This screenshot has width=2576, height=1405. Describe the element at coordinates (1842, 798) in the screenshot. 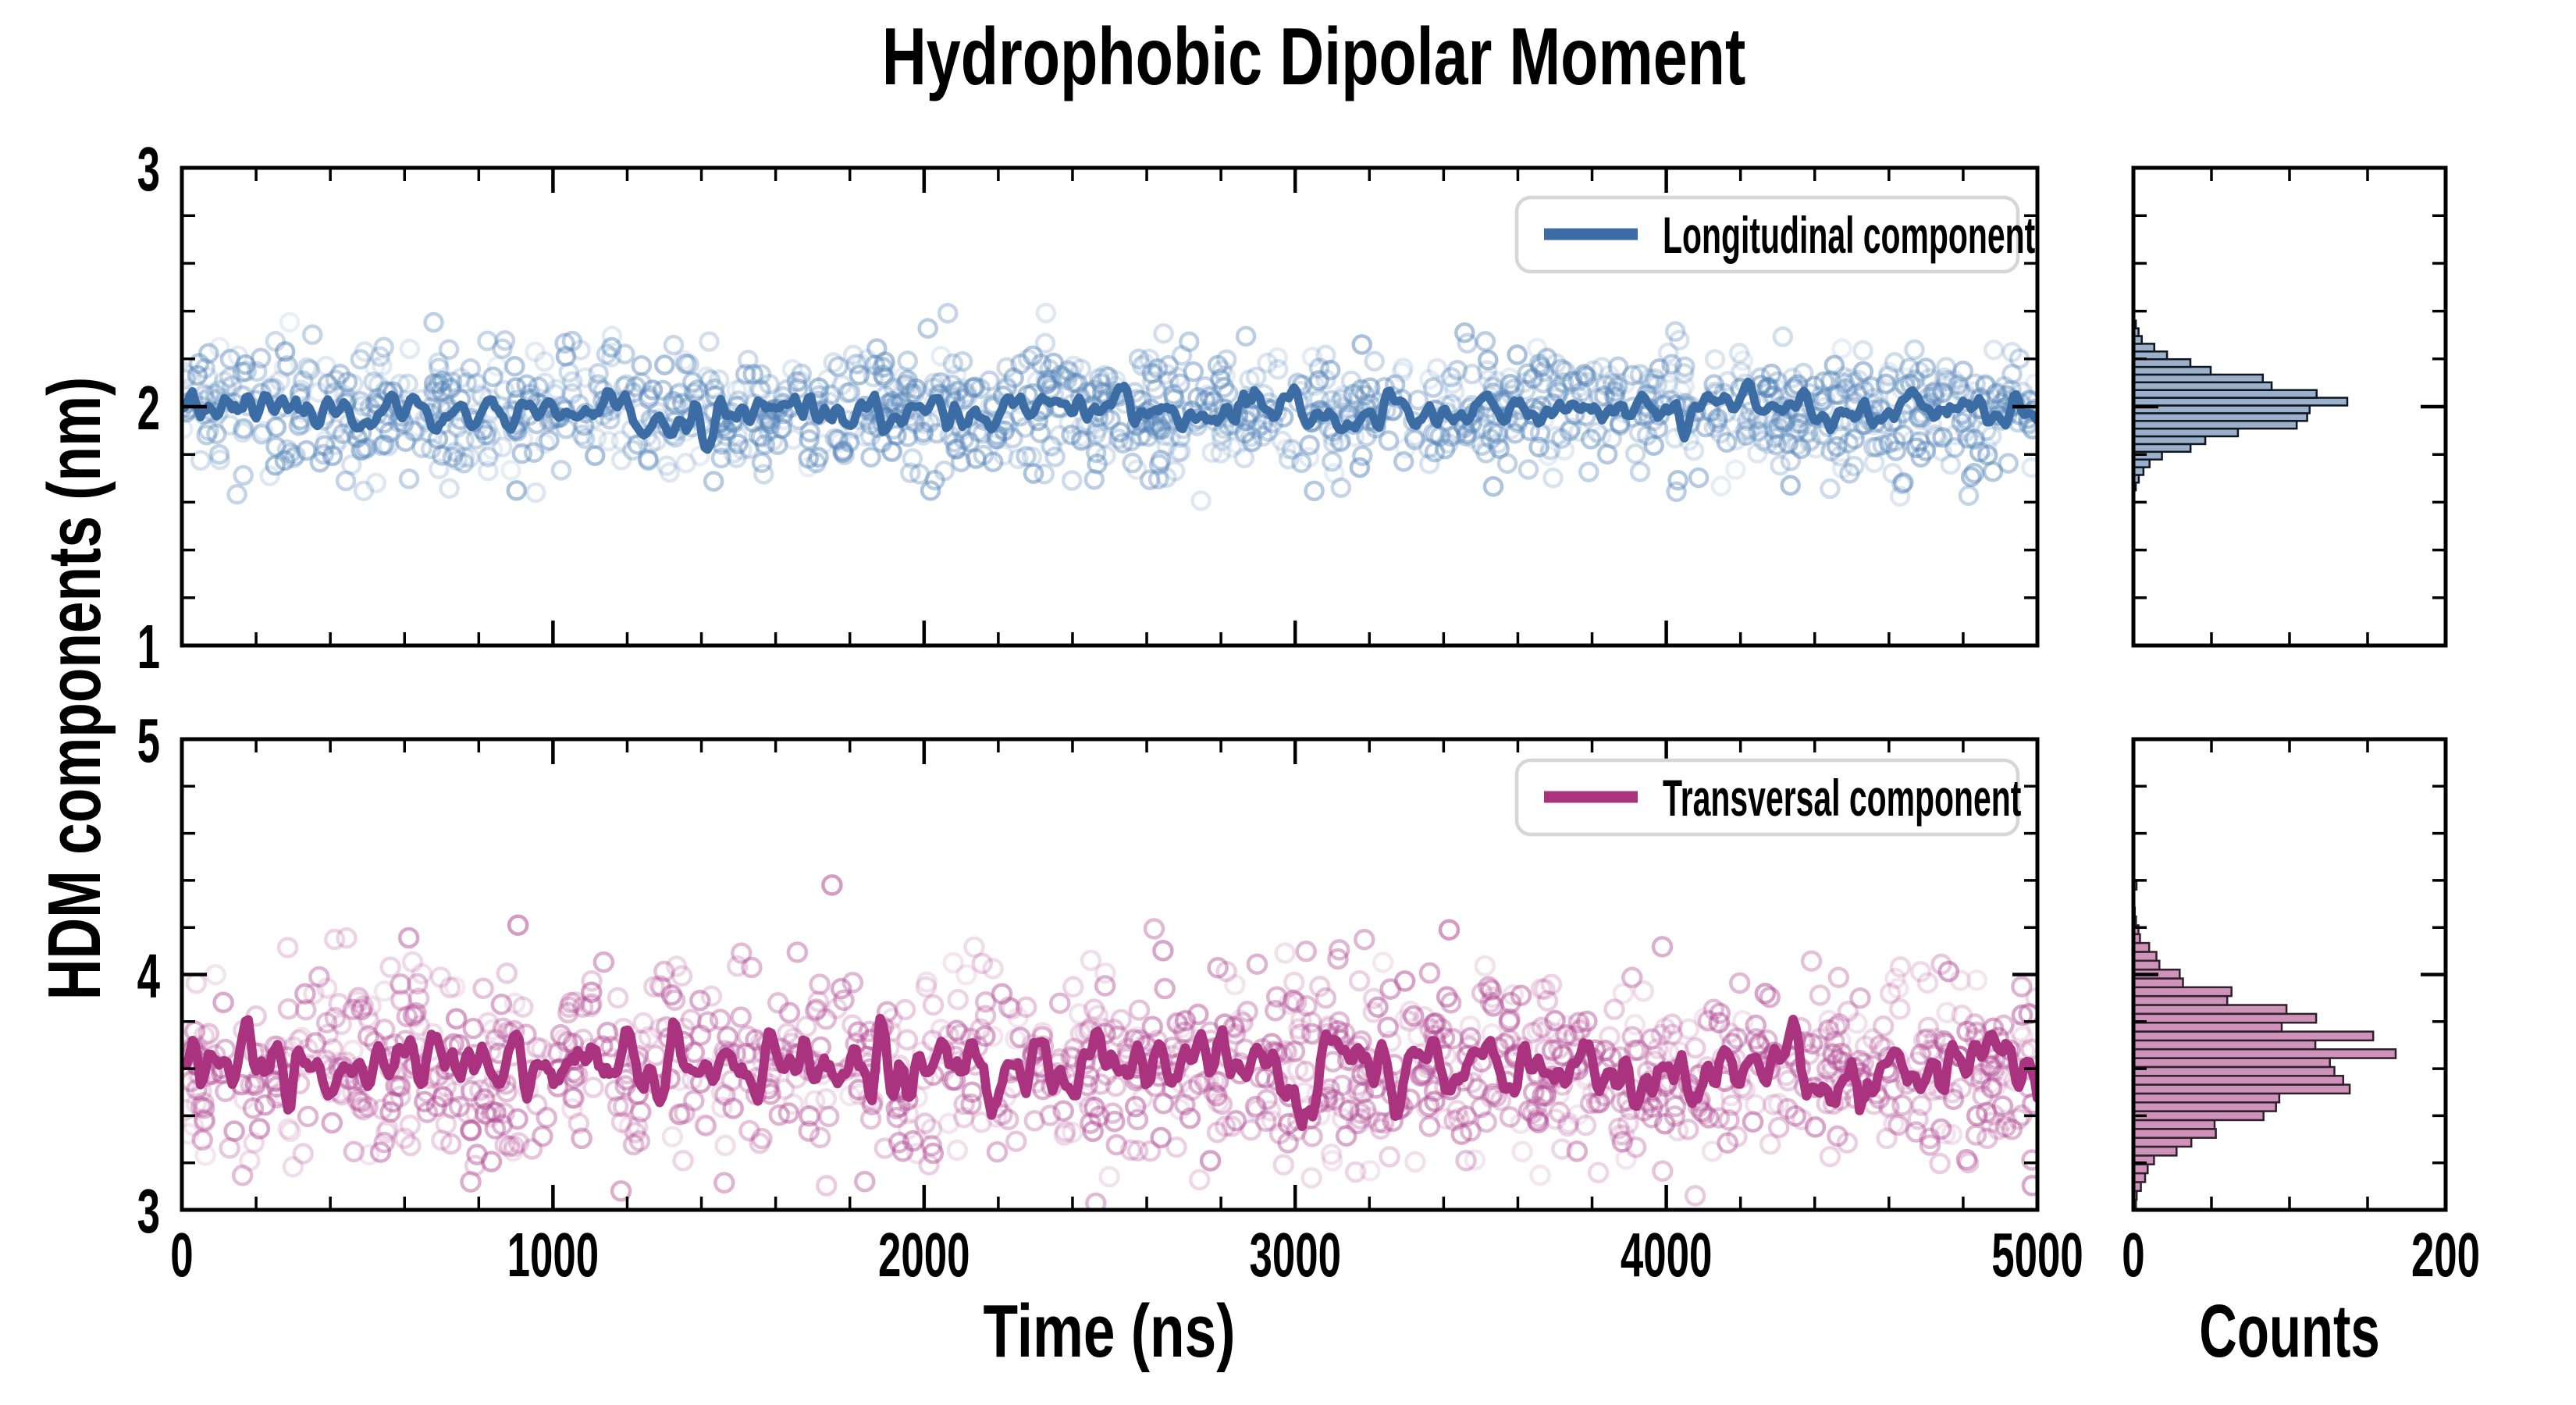

I see `legend-label: Transversal component` at that location.